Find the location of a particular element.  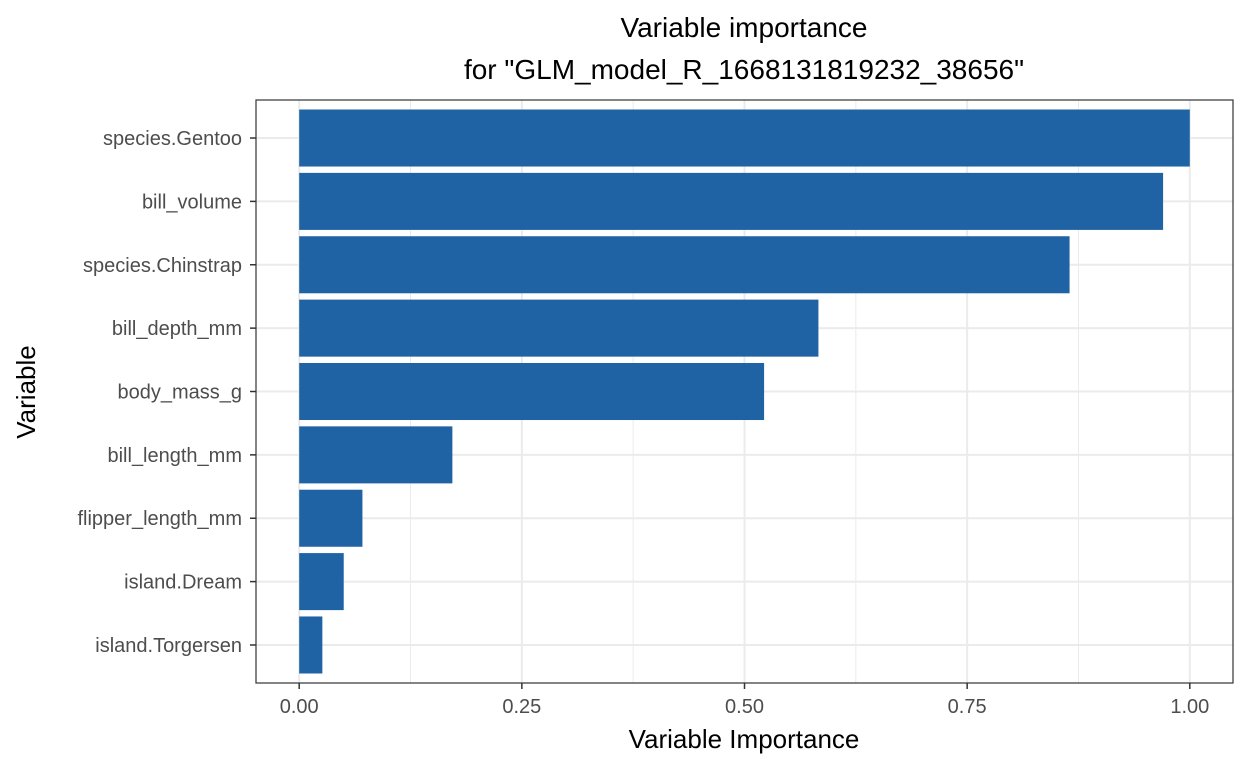

chart-title: Variable importance is located at coordinates (744, 27).